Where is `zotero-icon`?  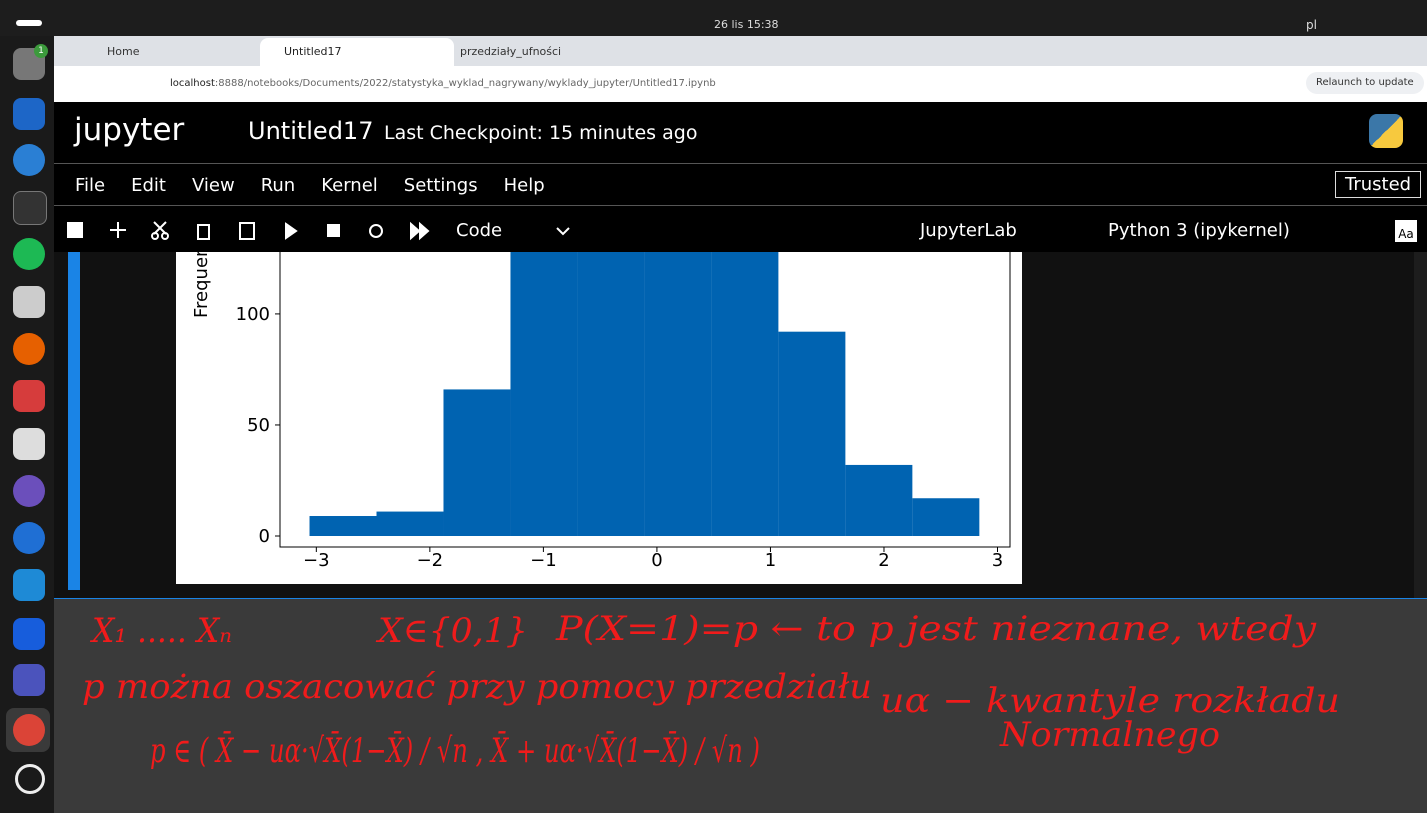 zotero-icon is located at coordinates (29, 396).